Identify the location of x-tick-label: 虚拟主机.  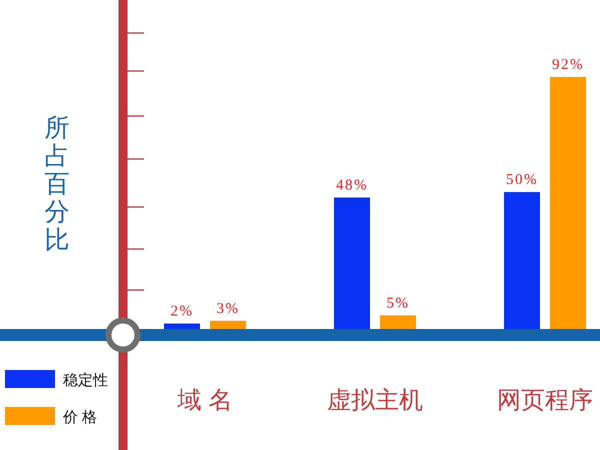
(375, 400).